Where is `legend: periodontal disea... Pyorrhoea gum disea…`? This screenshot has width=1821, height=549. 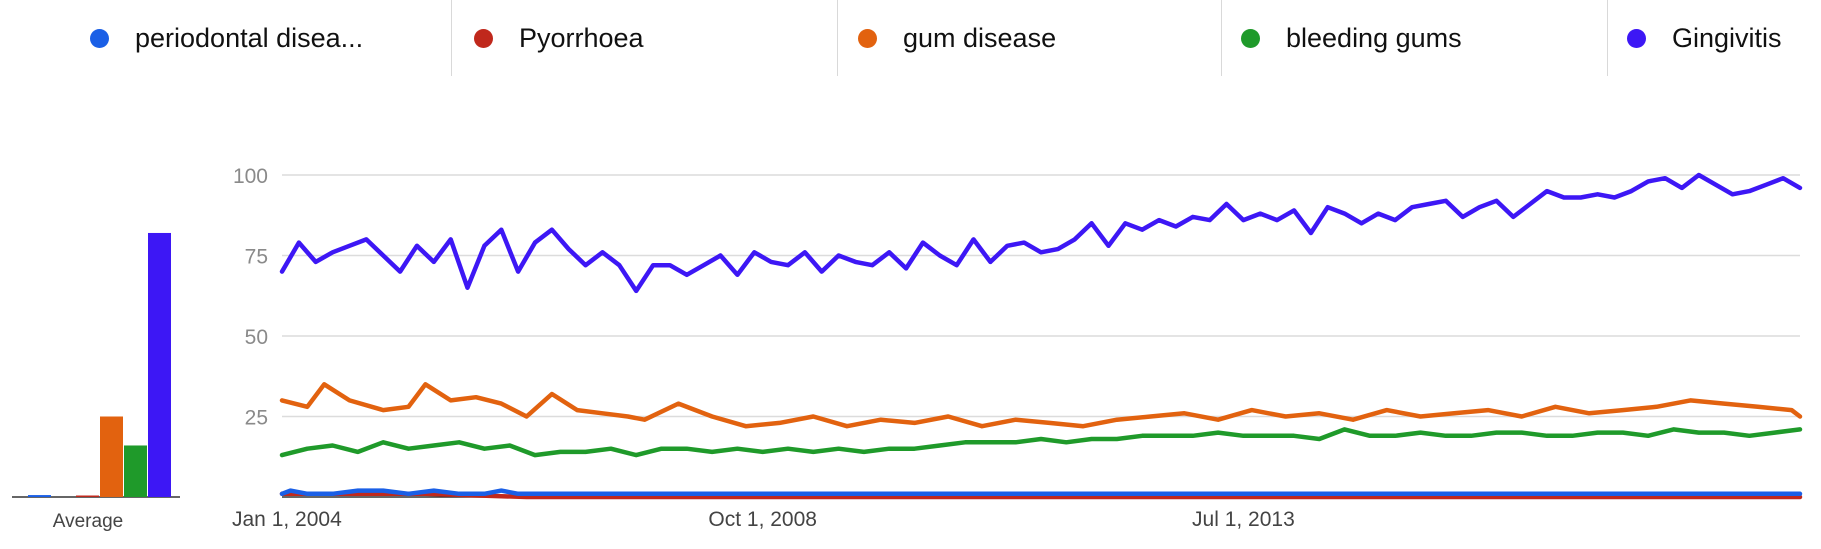
legend: periodontal disea... Pyorrhoea gum disea… is located at coordinates (910, 38).